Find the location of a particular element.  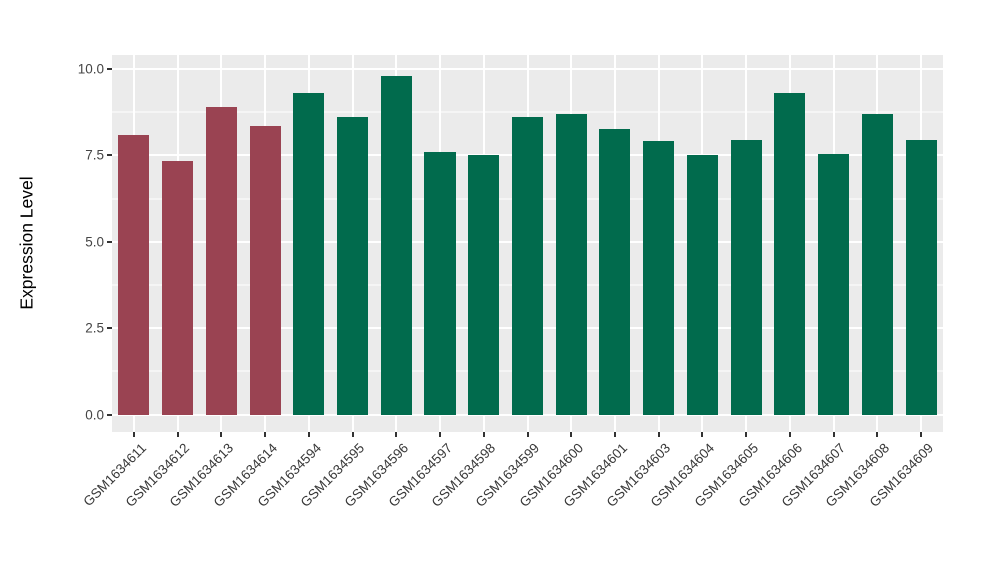

bar-GSM1634604 is located at coordinates (702, 285).